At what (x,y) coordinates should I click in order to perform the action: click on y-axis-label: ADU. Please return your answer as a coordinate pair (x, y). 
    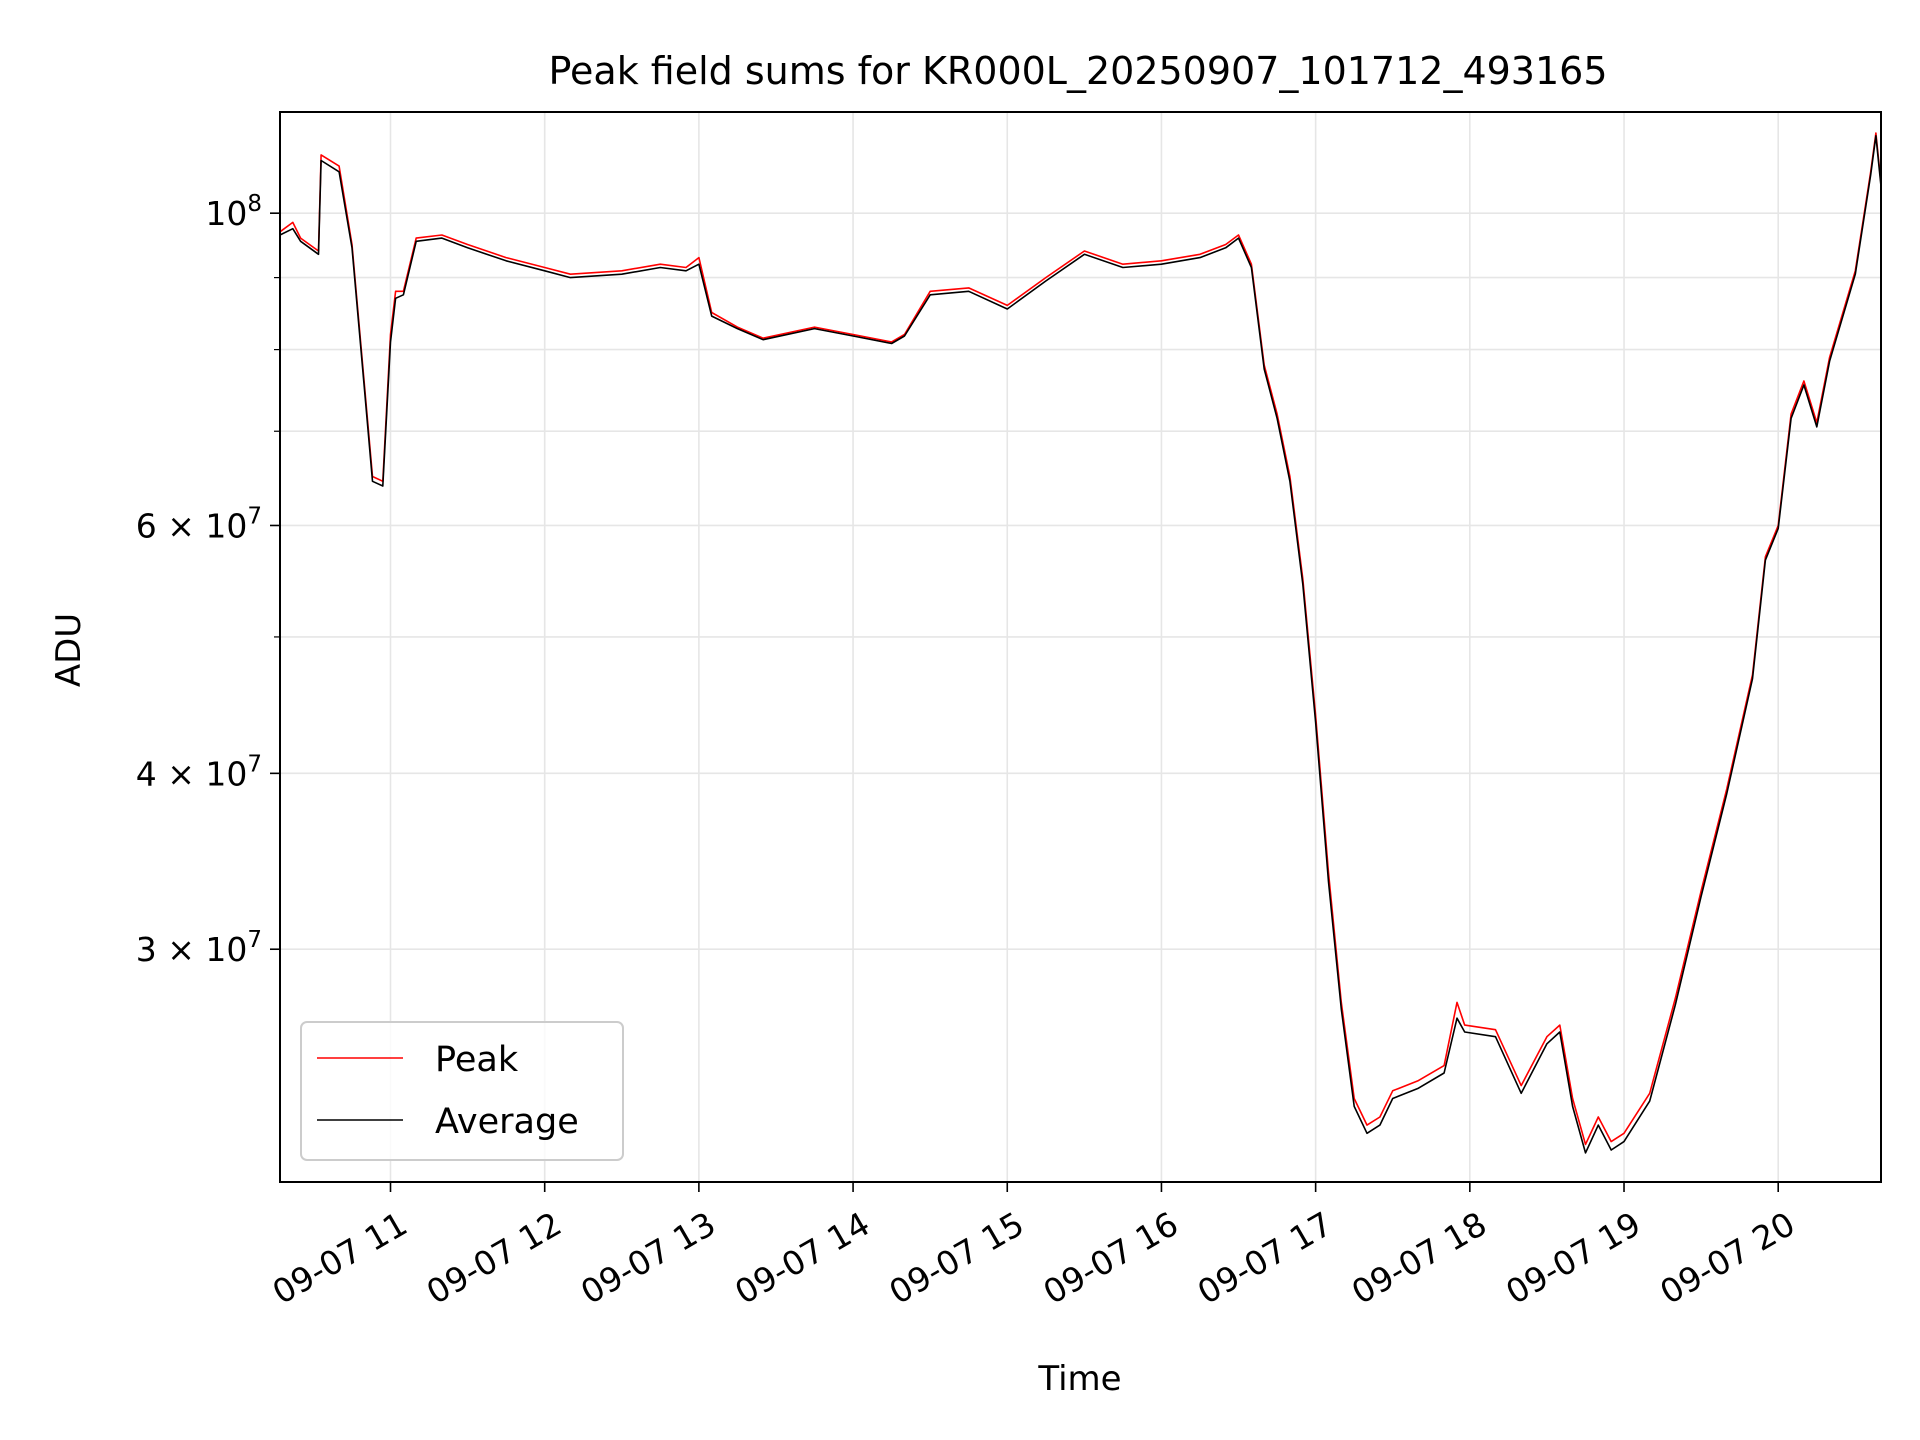
    Looking at the image, I should click on (69, 650).